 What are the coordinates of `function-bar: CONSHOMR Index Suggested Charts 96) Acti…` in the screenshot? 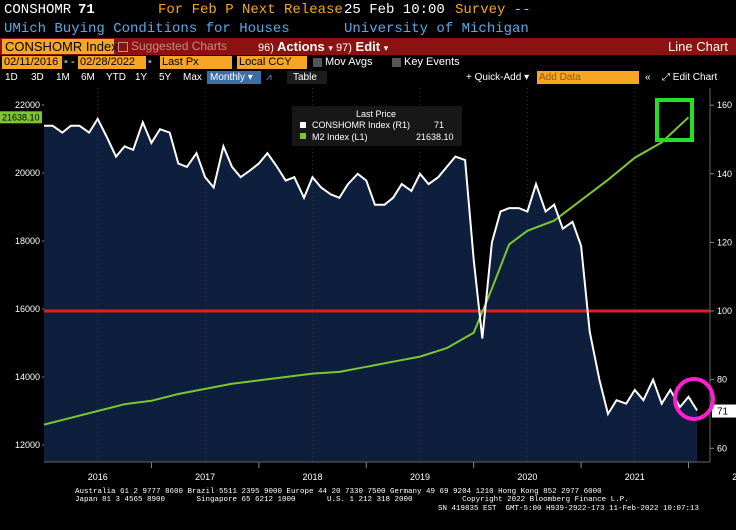 It's located at (368, 46).